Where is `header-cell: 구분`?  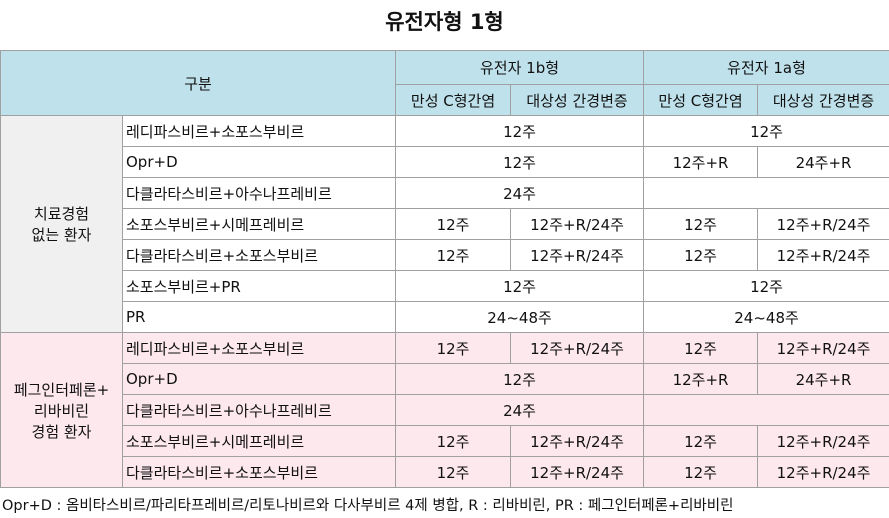
header-cell: 구분 is located at coordinates (198, 83).